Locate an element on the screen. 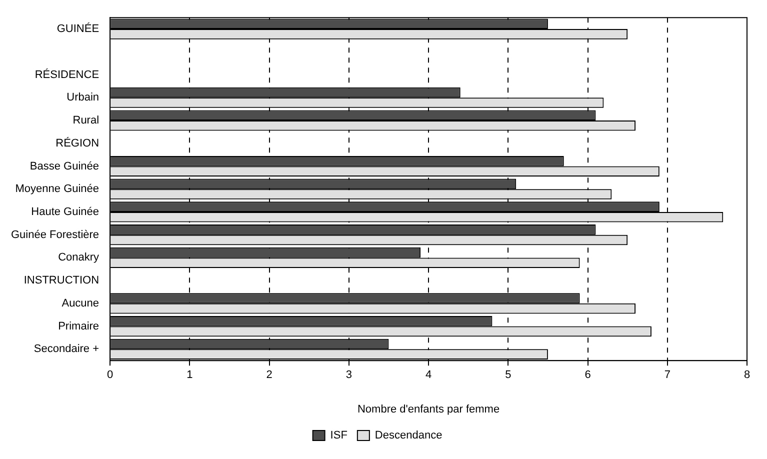 The image size is (767, 459). x-tick-label: 5 is located at coordinates (508, 375).